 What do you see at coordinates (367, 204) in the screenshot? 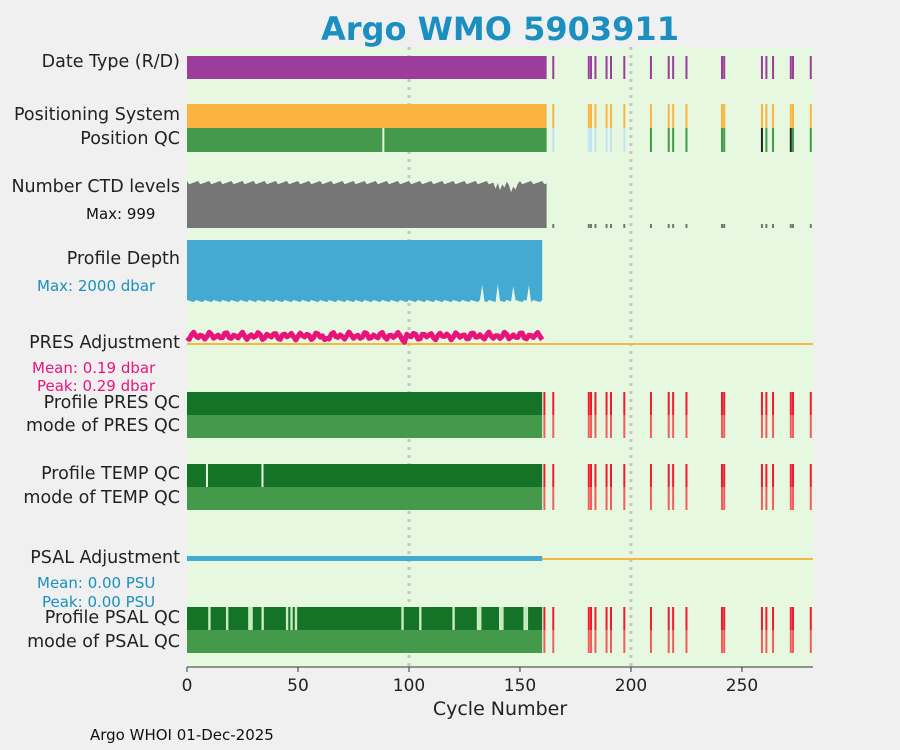
I see `ctd-levels-area` at bounding box center [367, 204].